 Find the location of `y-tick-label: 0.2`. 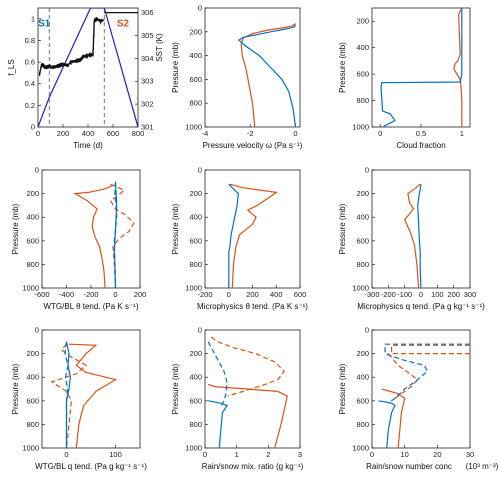

y-tick-label: 0.2 is located at coordinates (30, 105).